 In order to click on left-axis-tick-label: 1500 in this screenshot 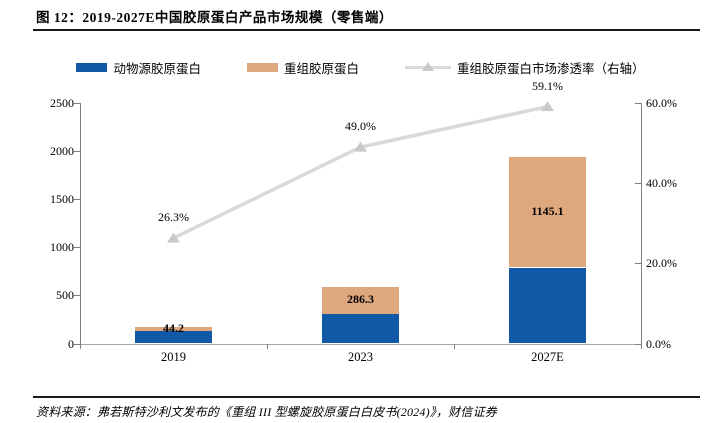, I will do `click(62, 199)`.